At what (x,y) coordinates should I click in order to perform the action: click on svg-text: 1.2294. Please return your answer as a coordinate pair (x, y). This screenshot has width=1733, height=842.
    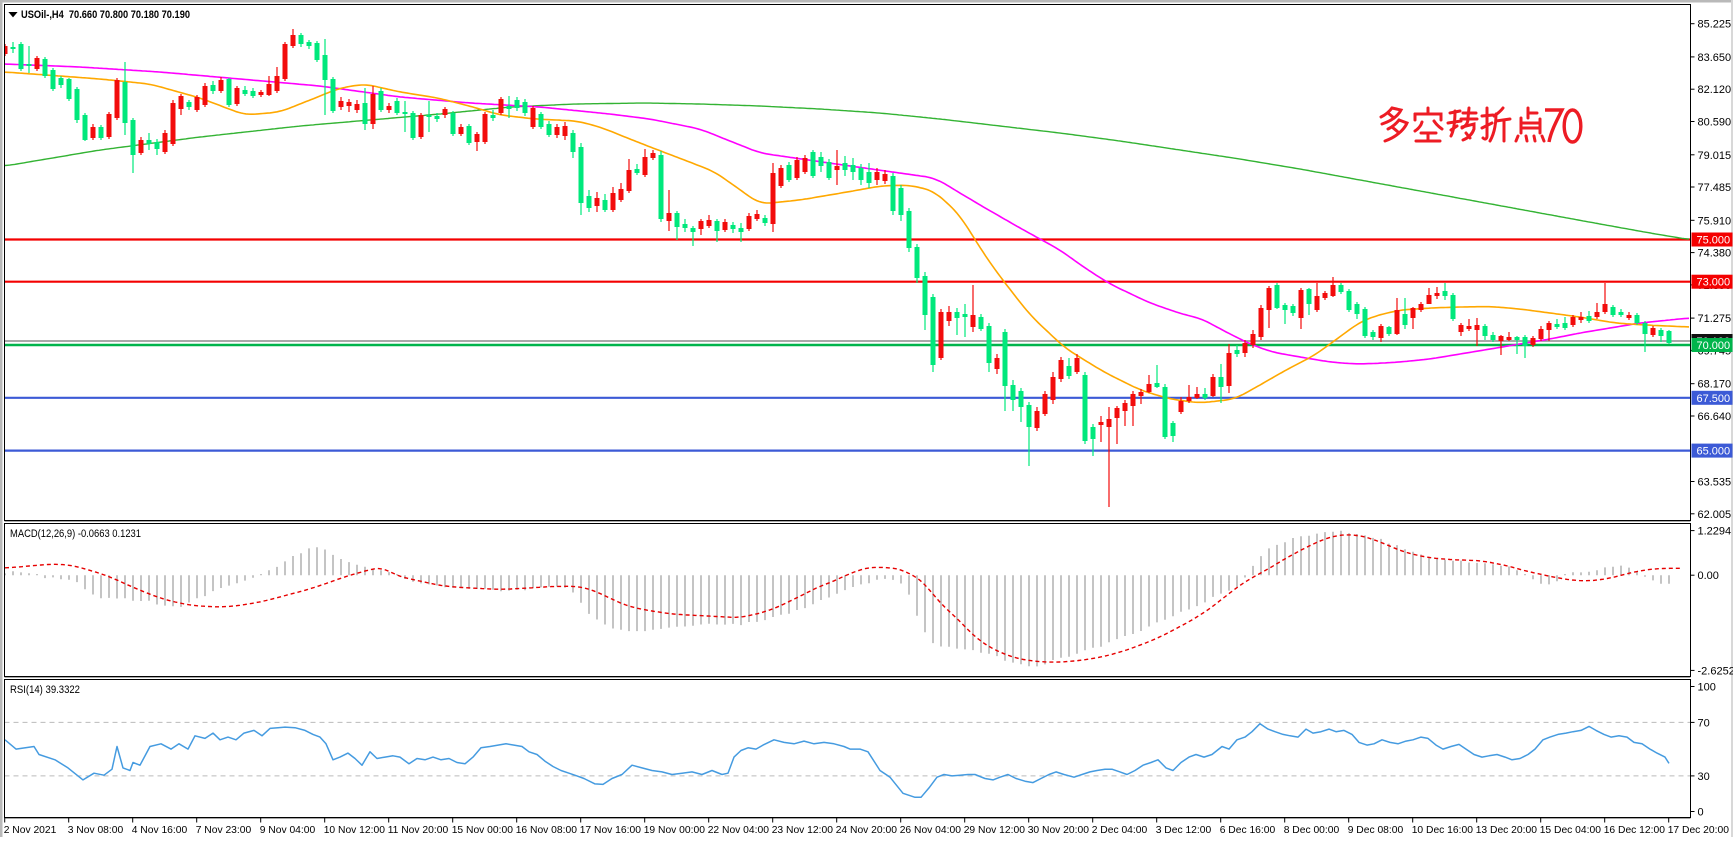
    Looking at the image, I should click on (1715, 532).